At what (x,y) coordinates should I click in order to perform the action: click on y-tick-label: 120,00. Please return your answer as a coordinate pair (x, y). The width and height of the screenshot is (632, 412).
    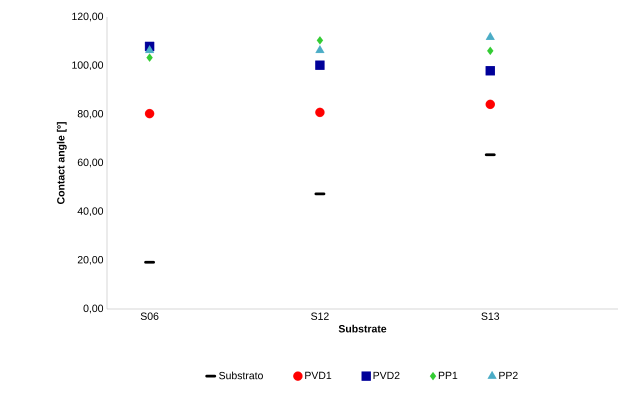
    Looking at the image, I should click on (88, 17).